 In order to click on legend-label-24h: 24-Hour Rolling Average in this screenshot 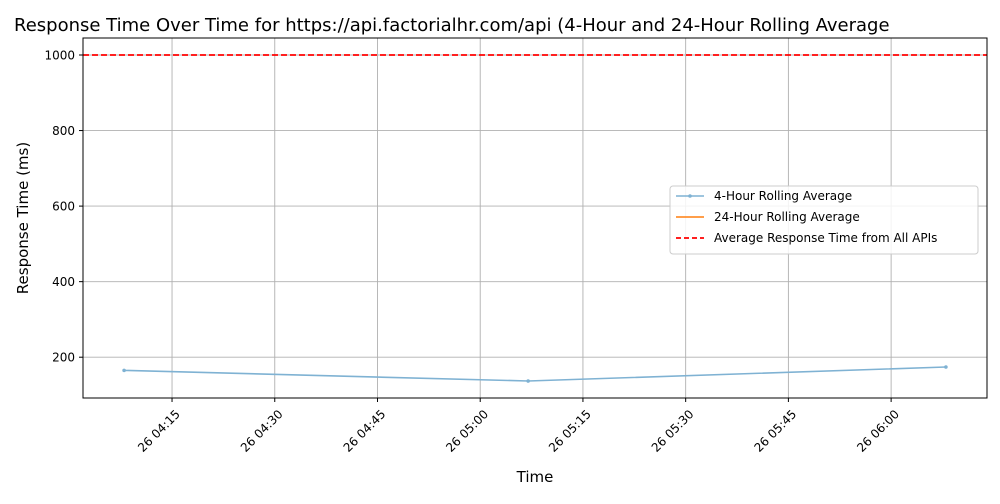, I will do `click(787, 217)`.